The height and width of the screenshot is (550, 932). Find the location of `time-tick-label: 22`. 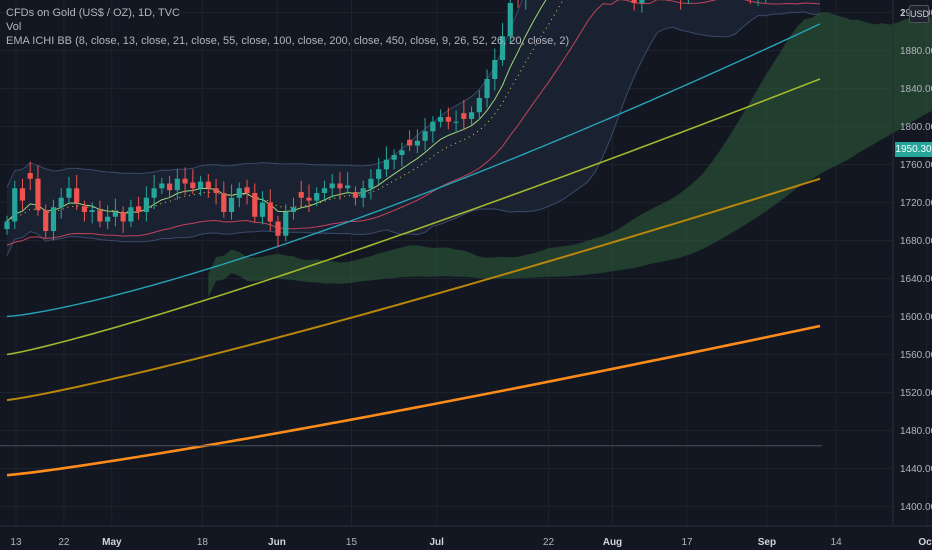

time-tick-label: 22 is located at coordinates (549, 542).